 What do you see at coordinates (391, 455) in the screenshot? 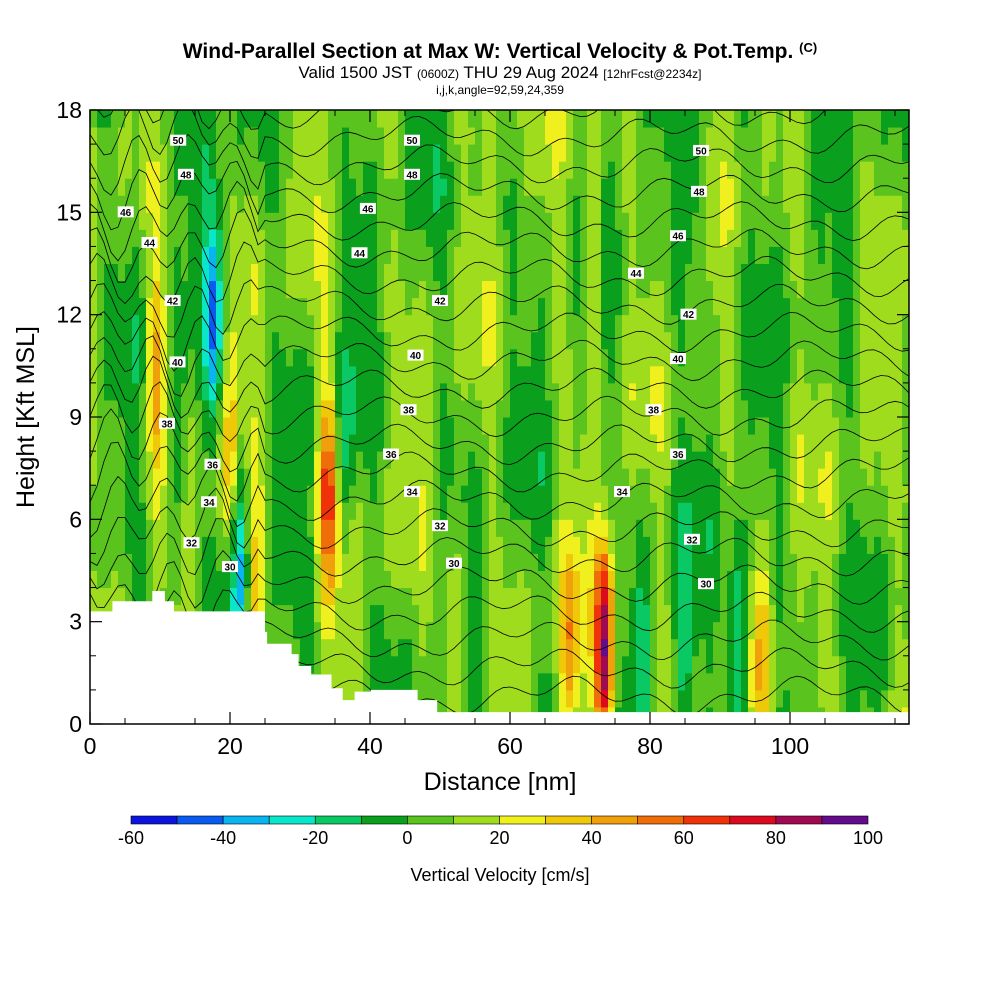
I see `theta-label-36: 36` at bounding box center [391, 455].